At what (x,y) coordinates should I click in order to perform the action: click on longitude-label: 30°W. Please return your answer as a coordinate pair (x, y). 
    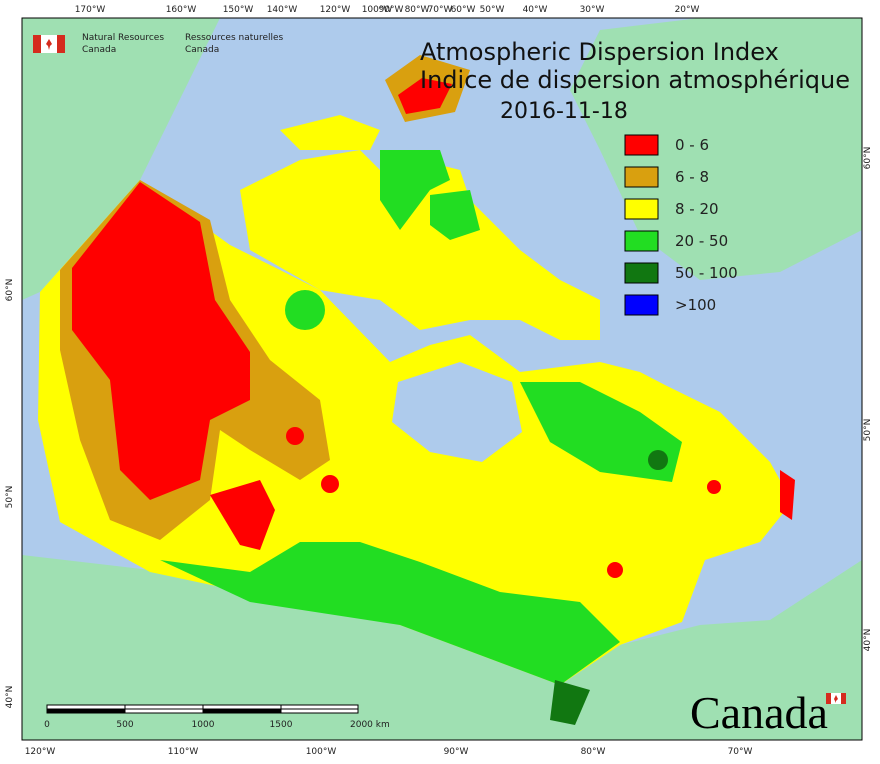
    Looking at the image, I should click on (592, 10).